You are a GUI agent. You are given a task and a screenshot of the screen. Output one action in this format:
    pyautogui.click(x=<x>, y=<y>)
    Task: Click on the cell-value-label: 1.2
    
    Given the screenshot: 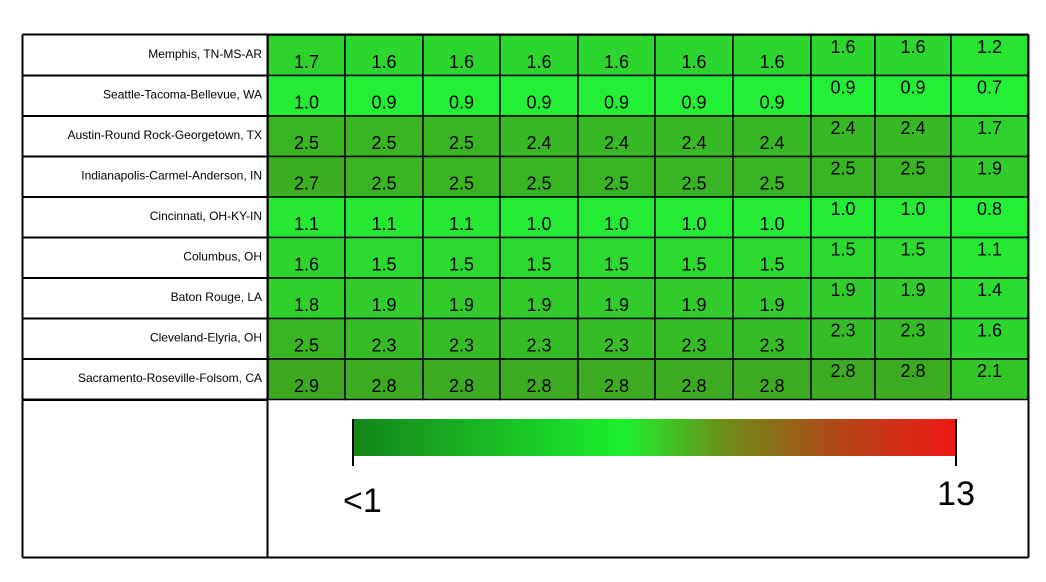 What is the action you would take?
    pyautogui.click(x=989, y=47)
    